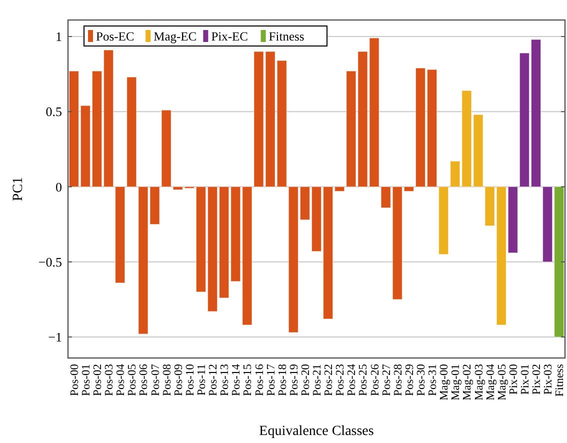 The width and height of the screenshot is (567, 443). What do you see at coordinates (514, 379) in the screenshot?
I see `x-tick-label: Pix-00` at bounding box center [514, 379].